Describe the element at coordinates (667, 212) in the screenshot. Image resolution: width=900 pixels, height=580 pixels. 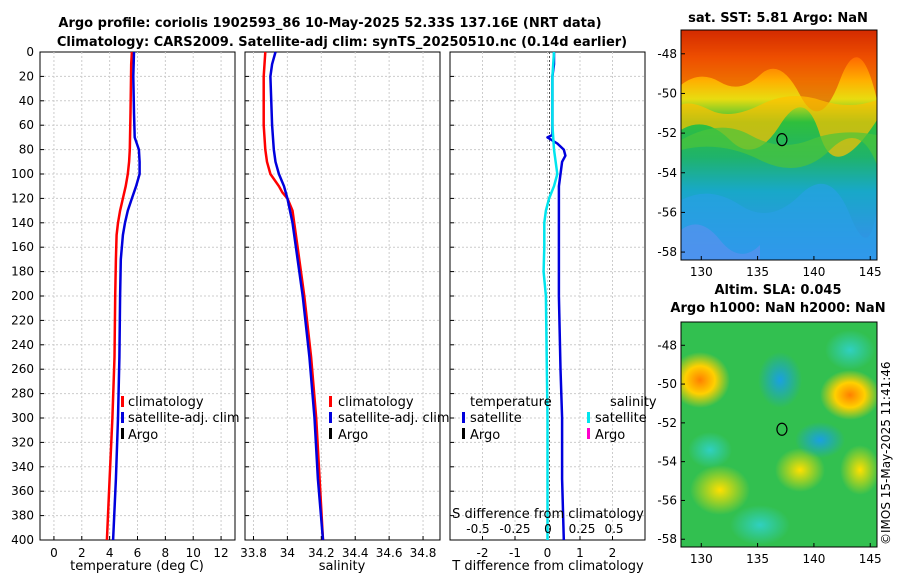
I see `map-lat-tick-label: -56` at that location.